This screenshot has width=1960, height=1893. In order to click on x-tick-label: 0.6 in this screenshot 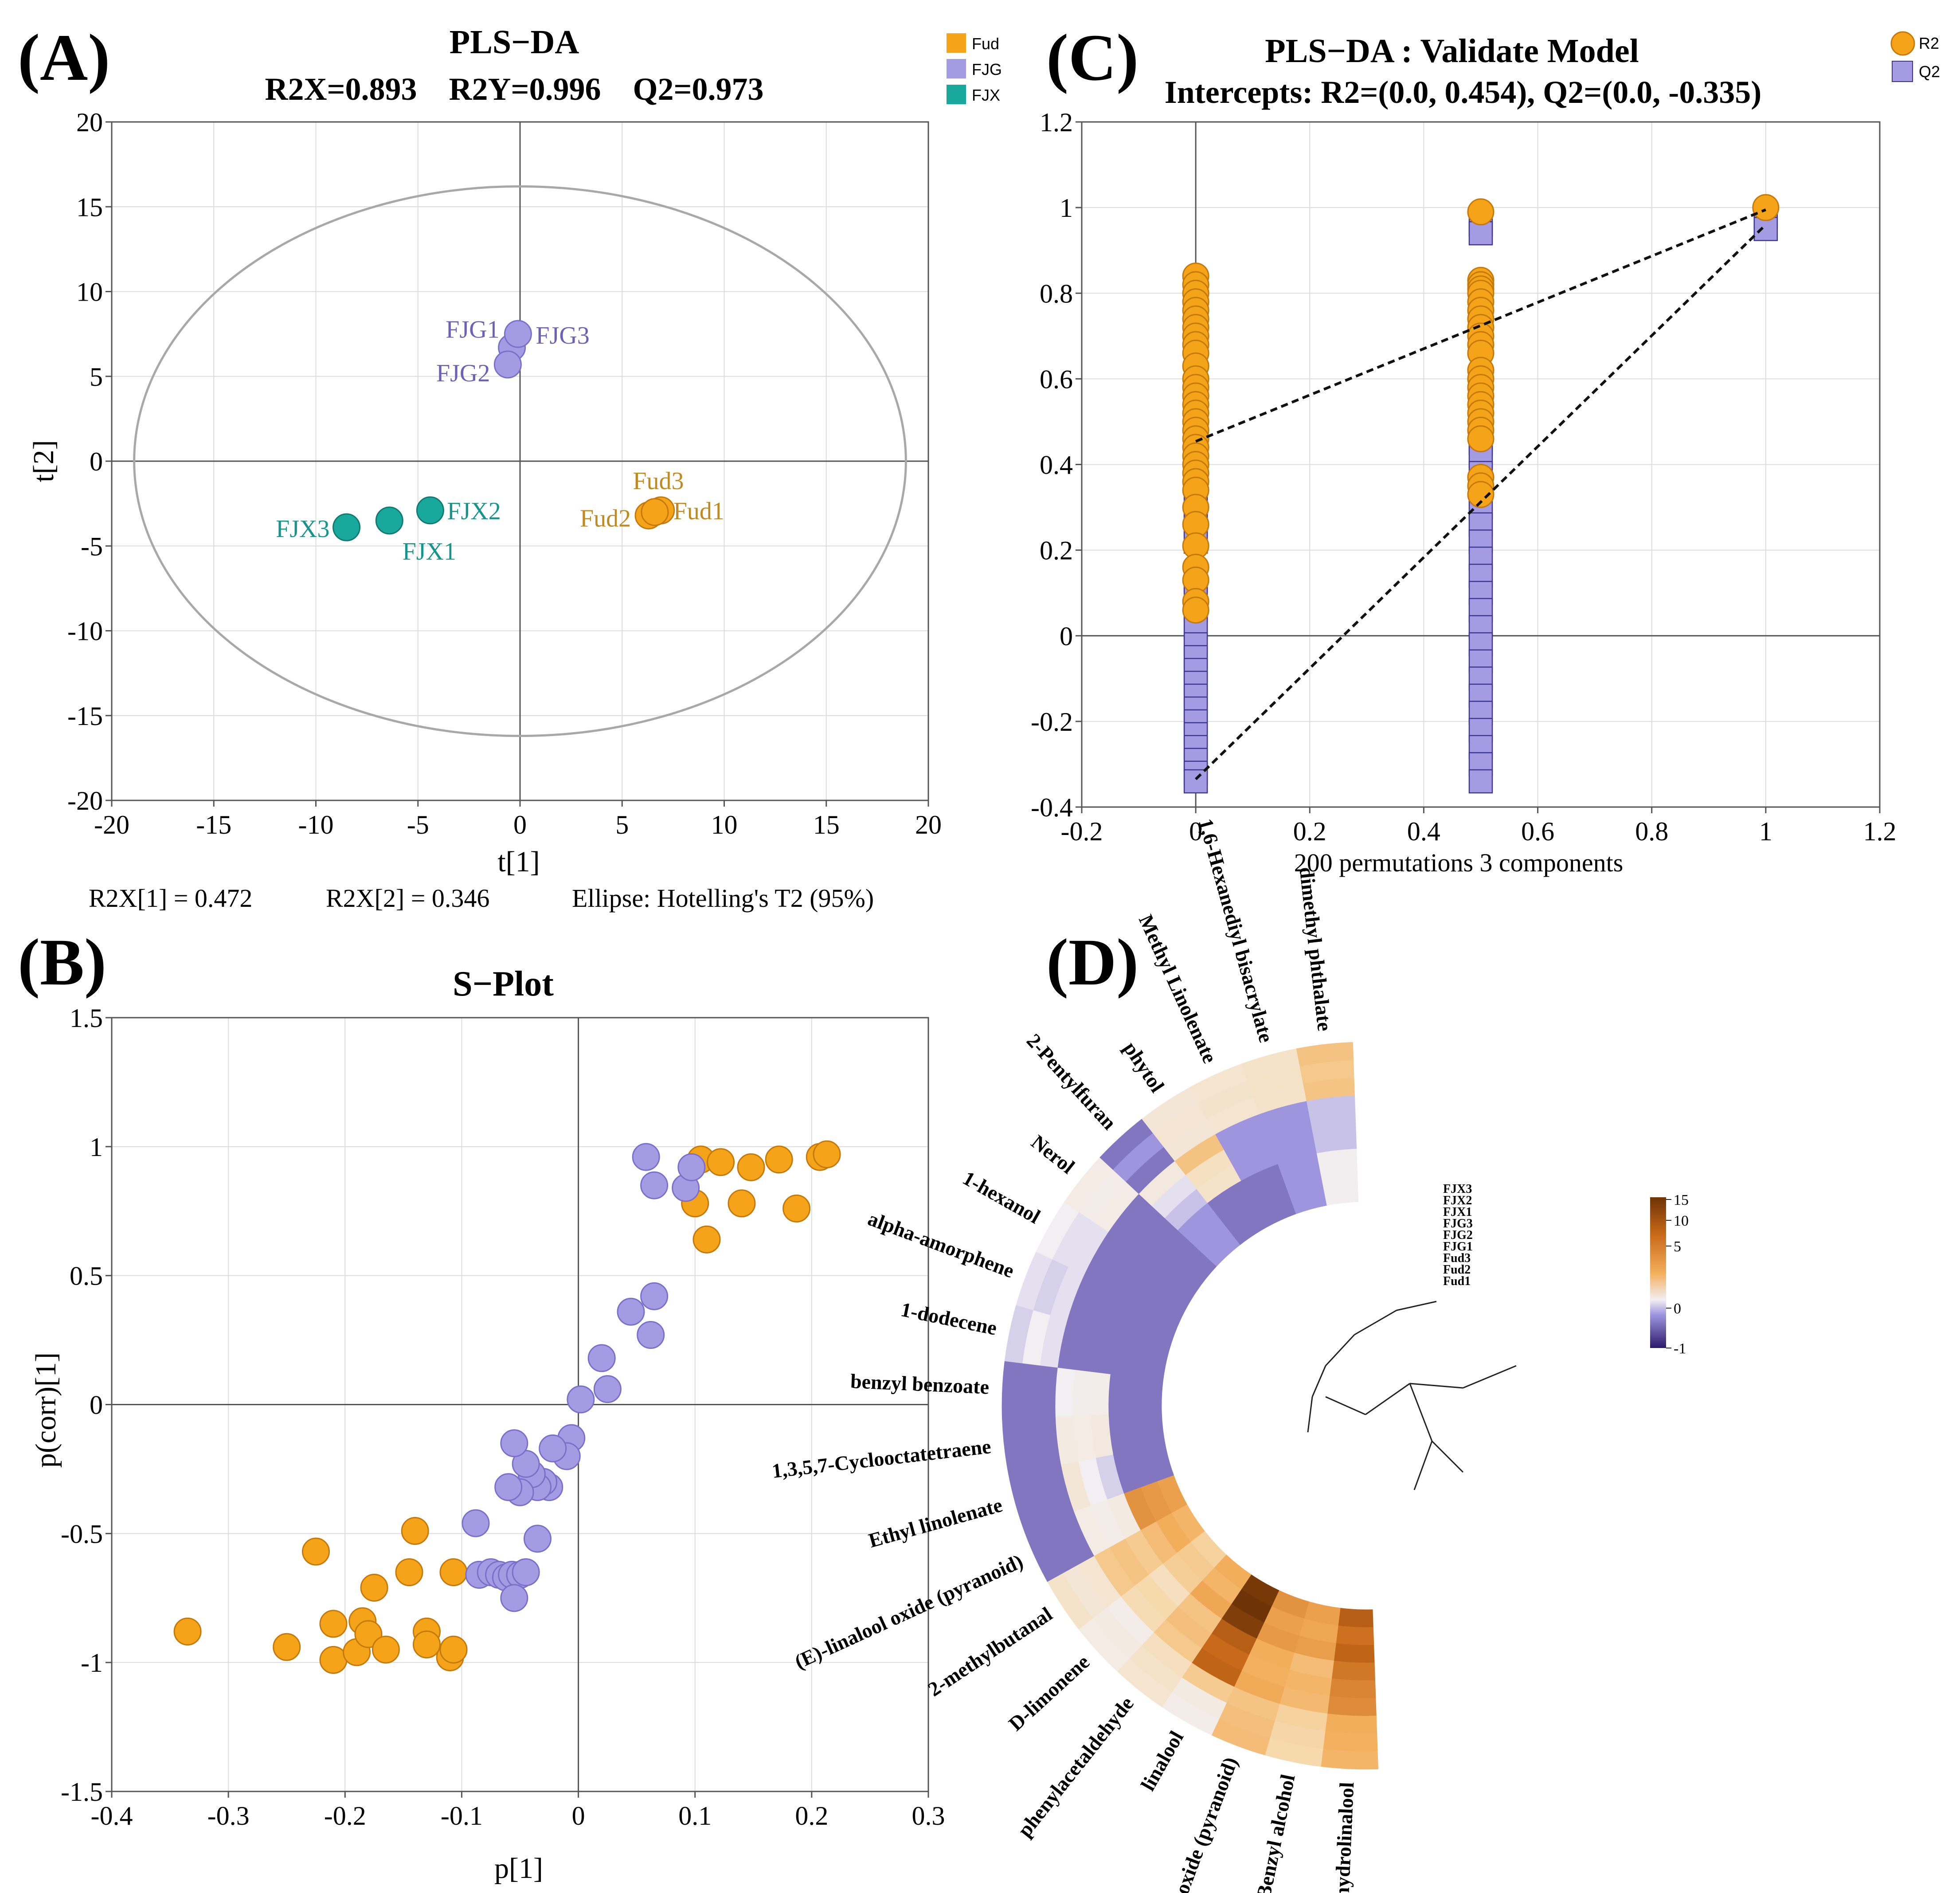, I will do `click(1537, 831)`.